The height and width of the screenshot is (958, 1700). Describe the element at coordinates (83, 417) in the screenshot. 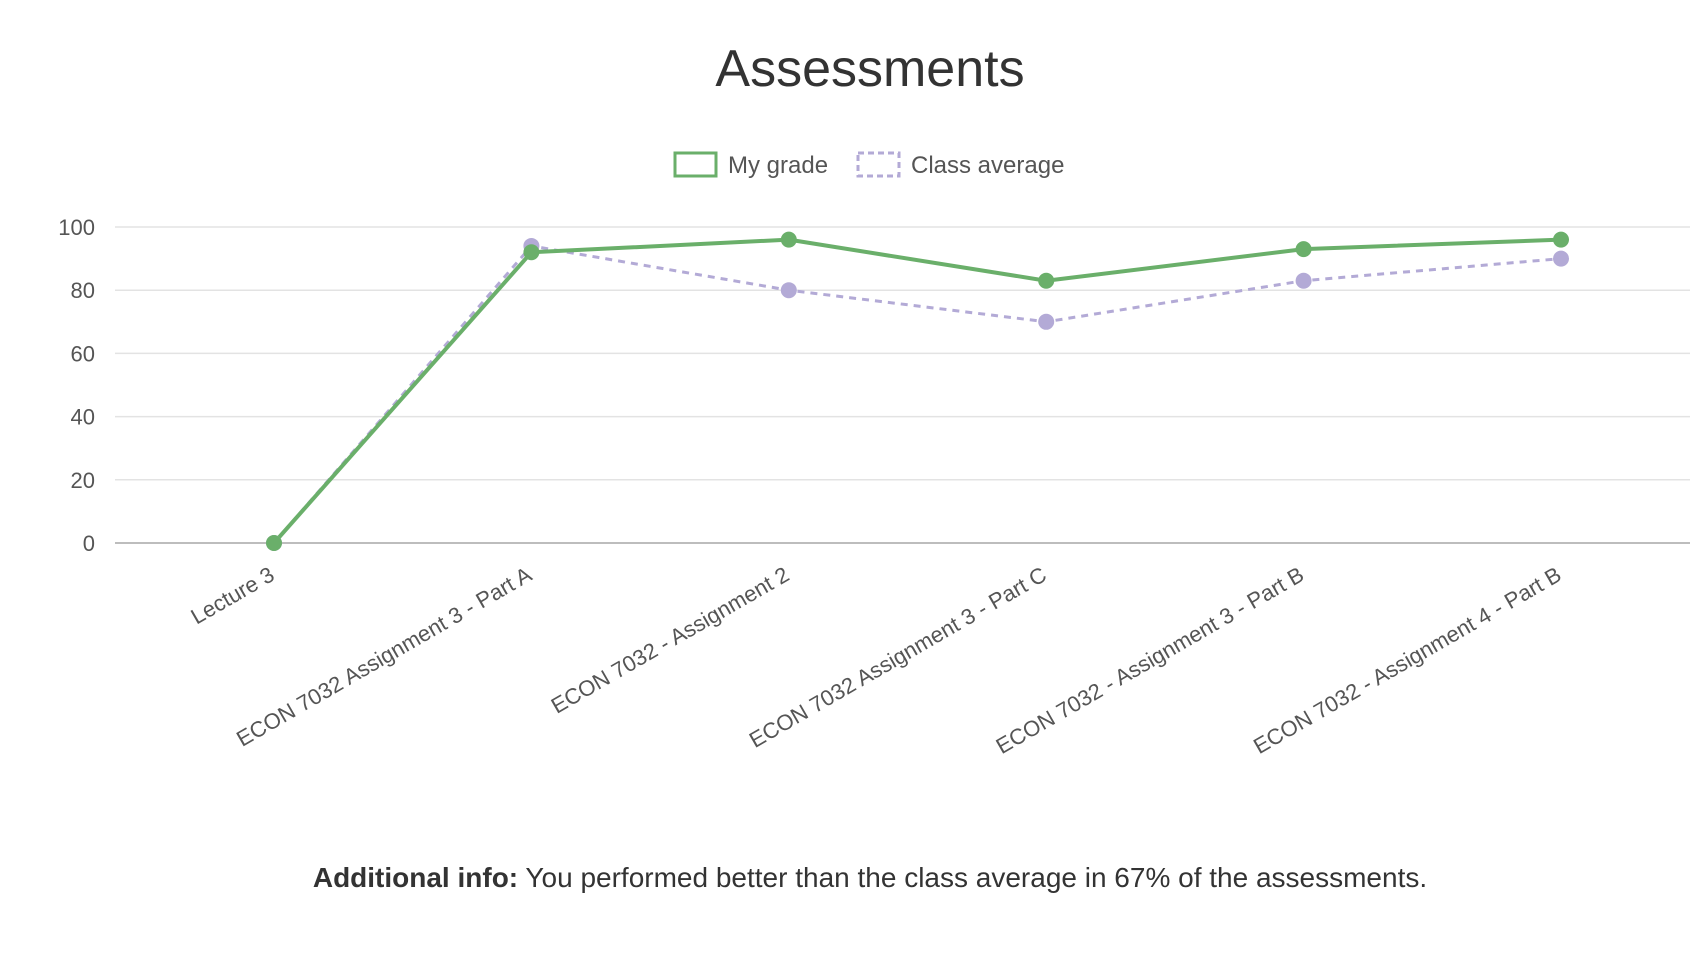

I see `y-tick-label: 40` at that location.